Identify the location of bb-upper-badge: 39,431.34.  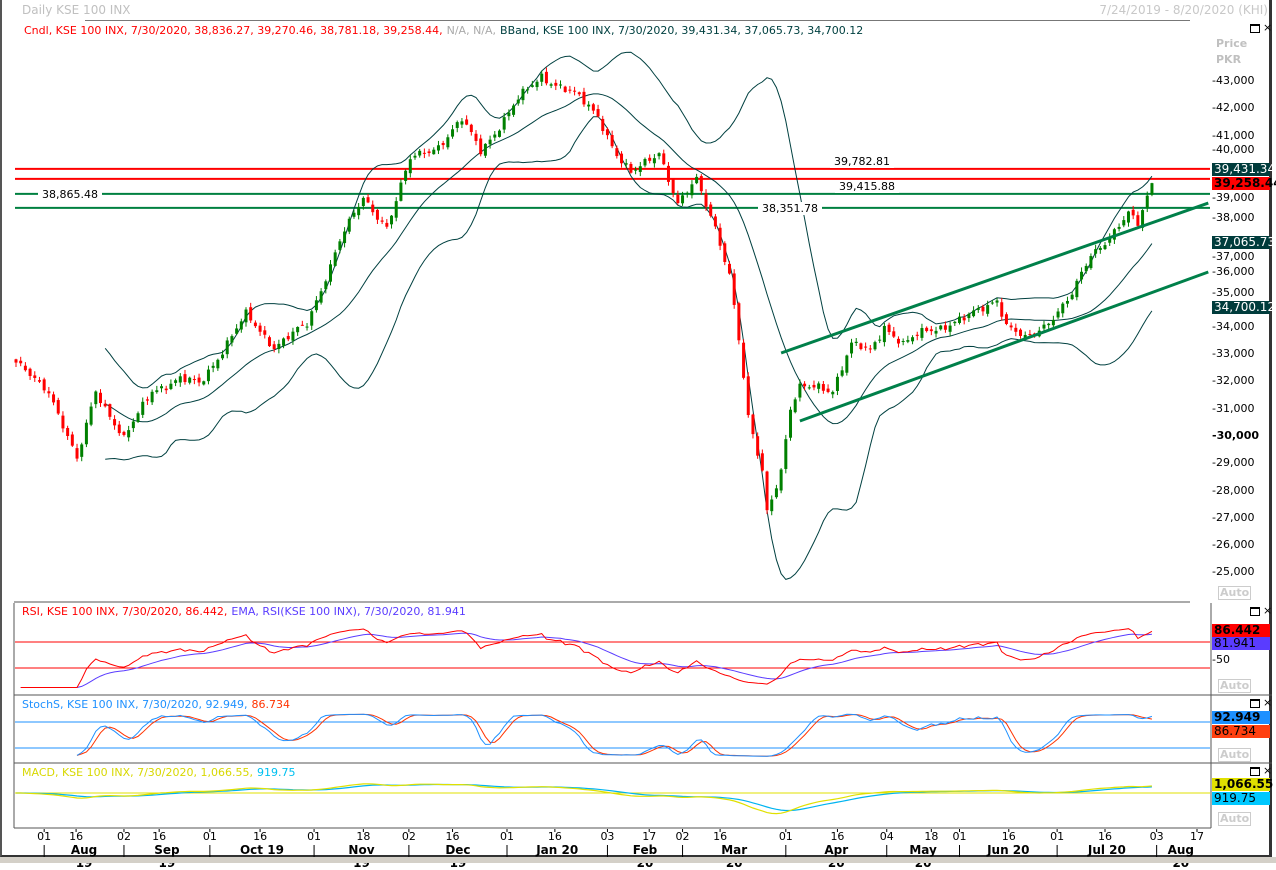
(1244, 169).